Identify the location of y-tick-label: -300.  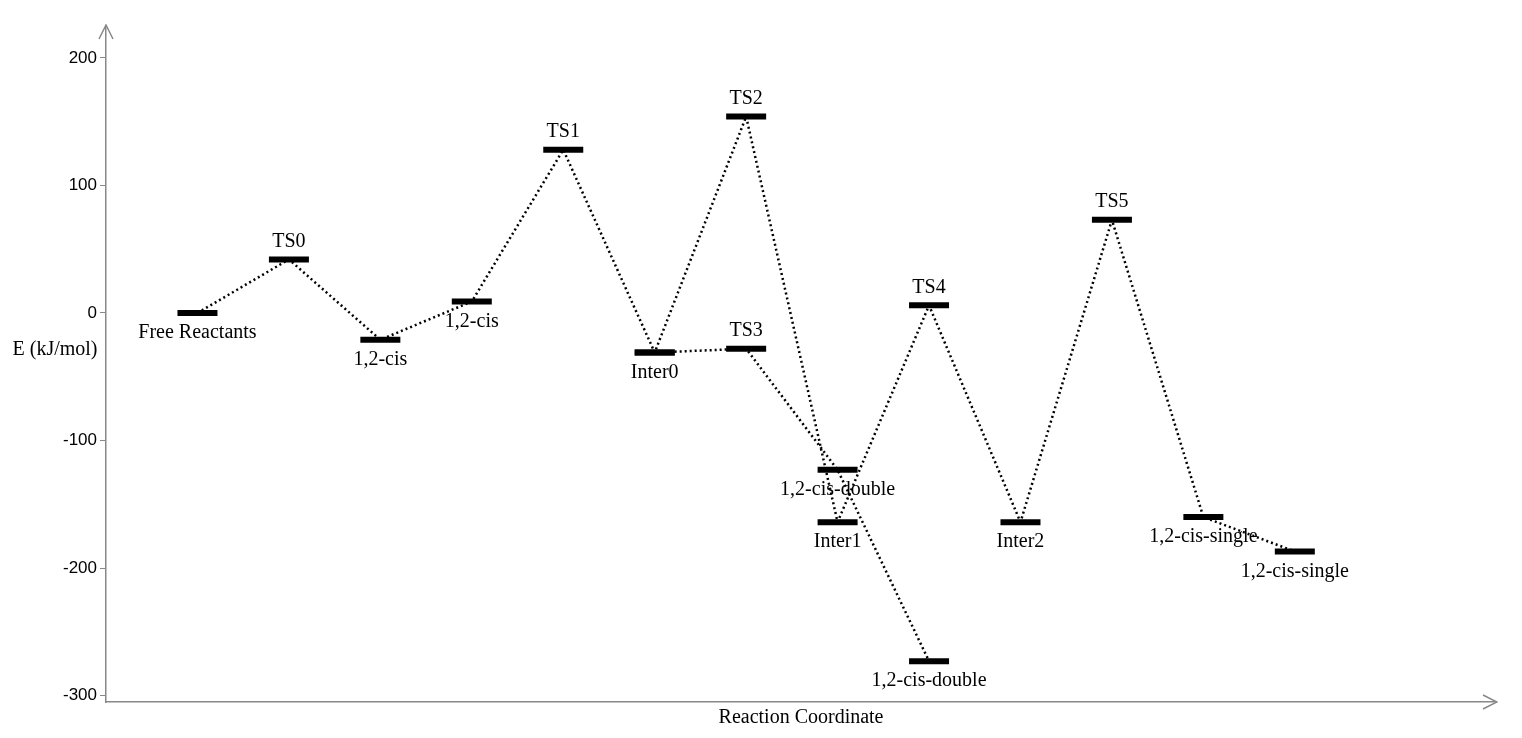
(80, 695).